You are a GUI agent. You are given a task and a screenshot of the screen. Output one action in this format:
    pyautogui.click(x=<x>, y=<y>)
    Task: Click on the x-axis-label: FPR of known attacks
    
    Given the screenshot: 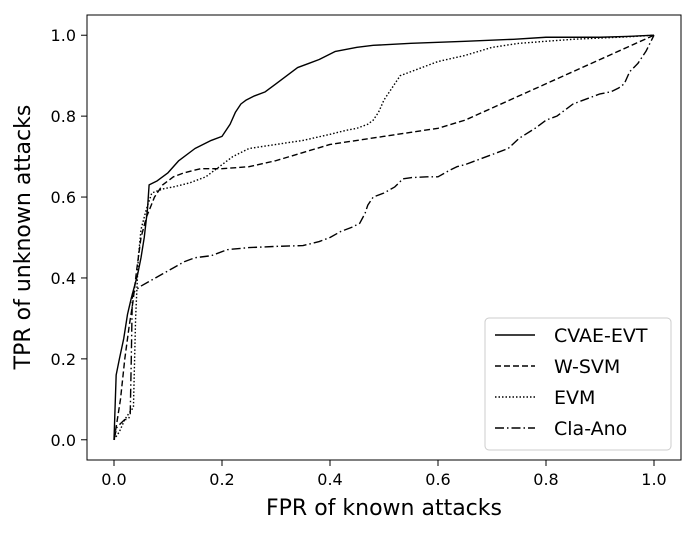 What is the action you would take?
    pyautogui.click(x=384, y=508)
    